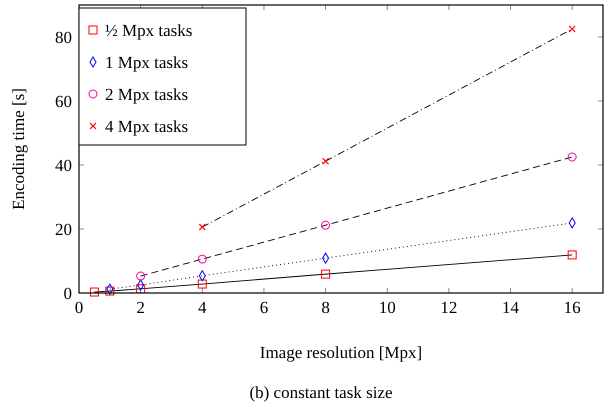  What do you see at coordinates (511, 307) in the screenshot?
I see `x-tick-label: 14` at bounding box center [511, 307].